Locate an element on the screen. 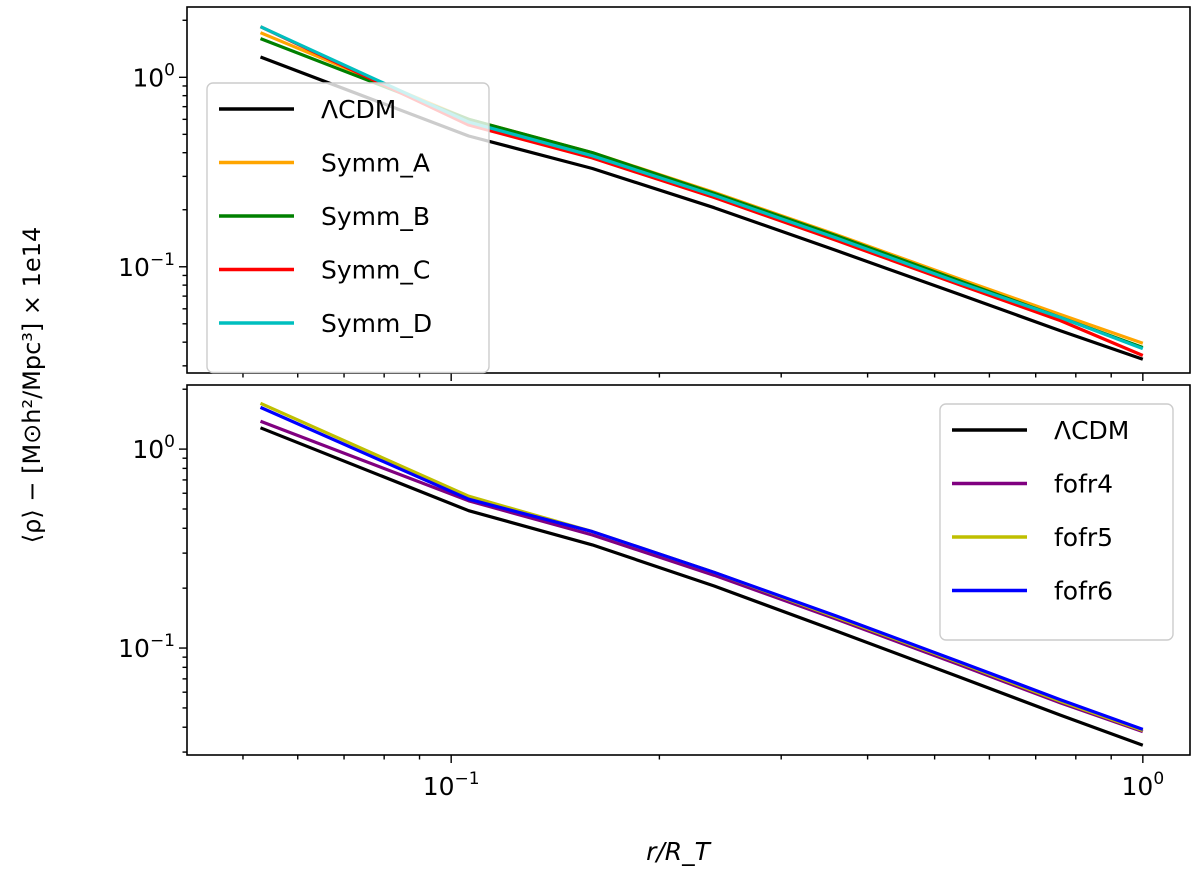 This screenshot has width=1200, height=872. legend-label: Symm_D is located at coordinates (376, 323).